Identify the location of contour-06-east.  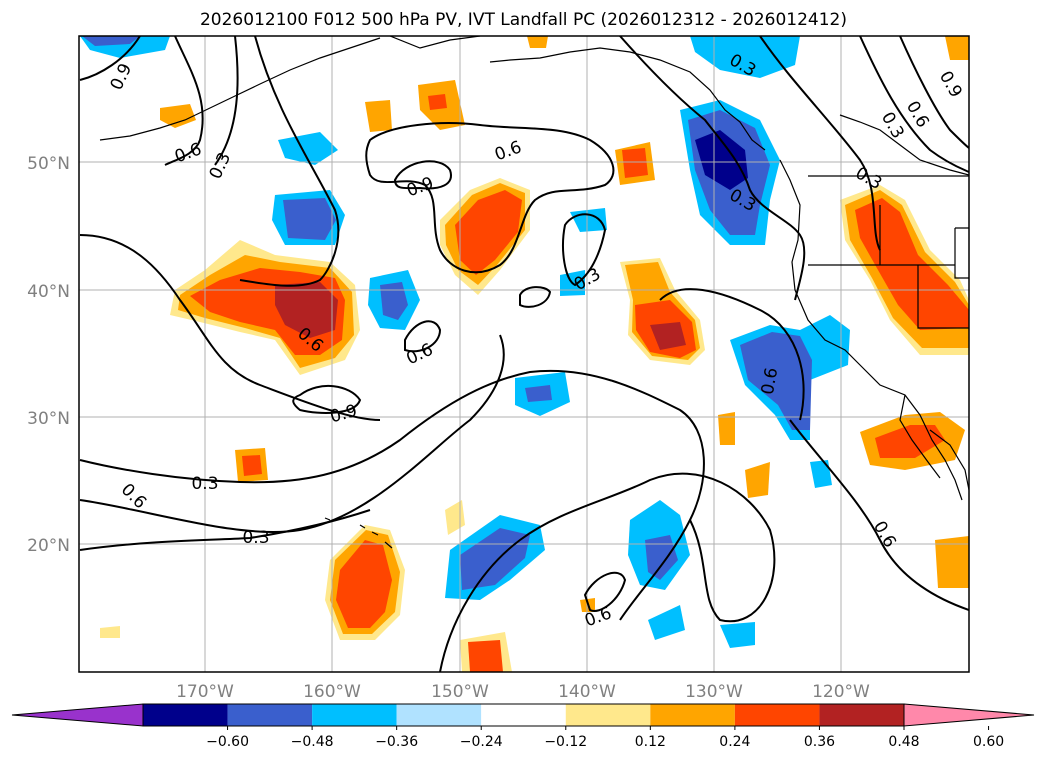
(732, 354).